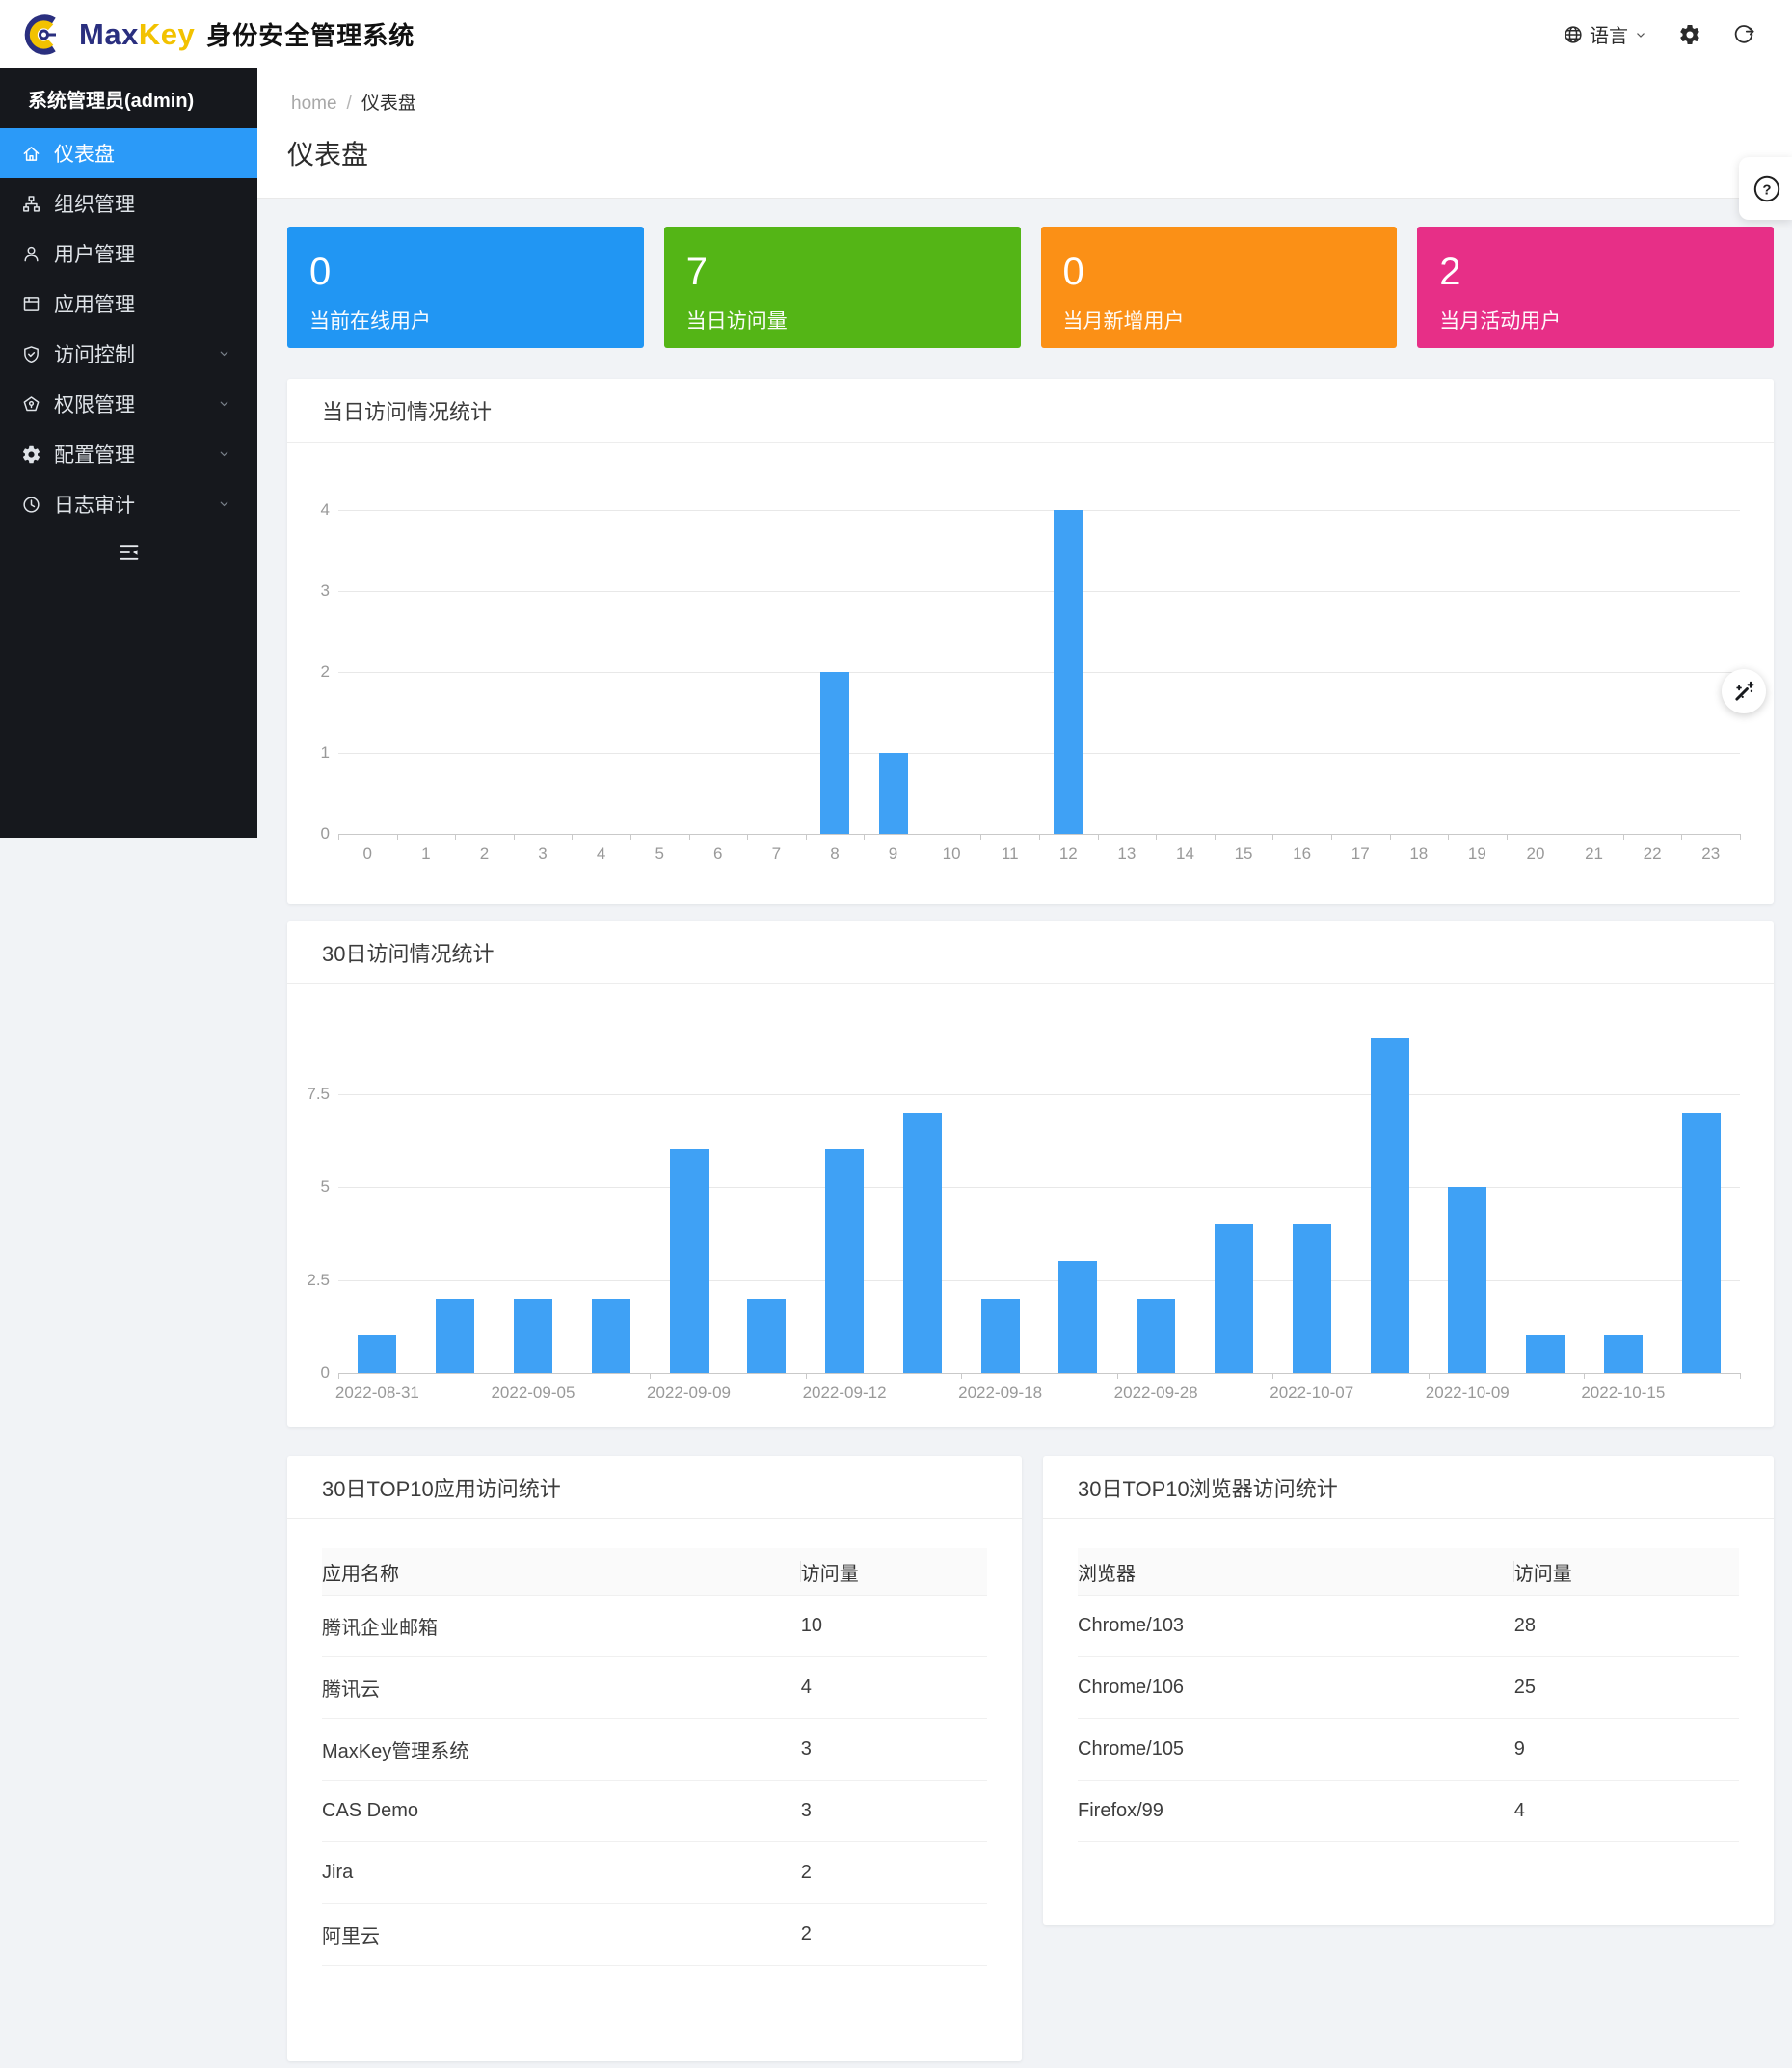 Image resolution: width=1792 pixels, height=2068 pixels. What do you see at coordinates (776, 854) in the screenshot?
I see `x-axis-label: 7` at bounding box center [776, 854].